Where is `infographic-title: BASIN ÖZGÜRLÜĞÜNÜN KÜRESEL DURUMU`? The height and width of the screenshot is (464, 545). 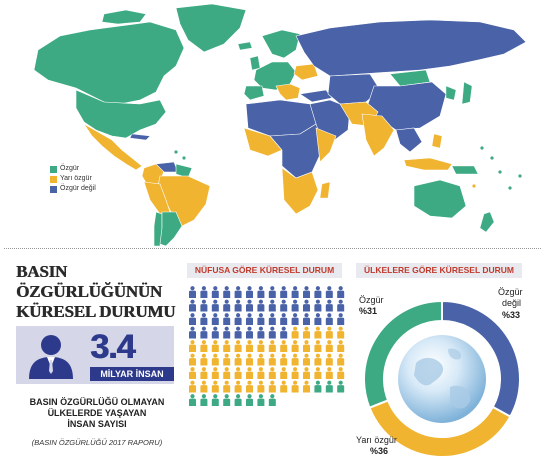
infographic-title: BASIN ÖZGÜRLÜĞÜNÜN KÜRESEL DURUMU is located at coordinates (96, 292).